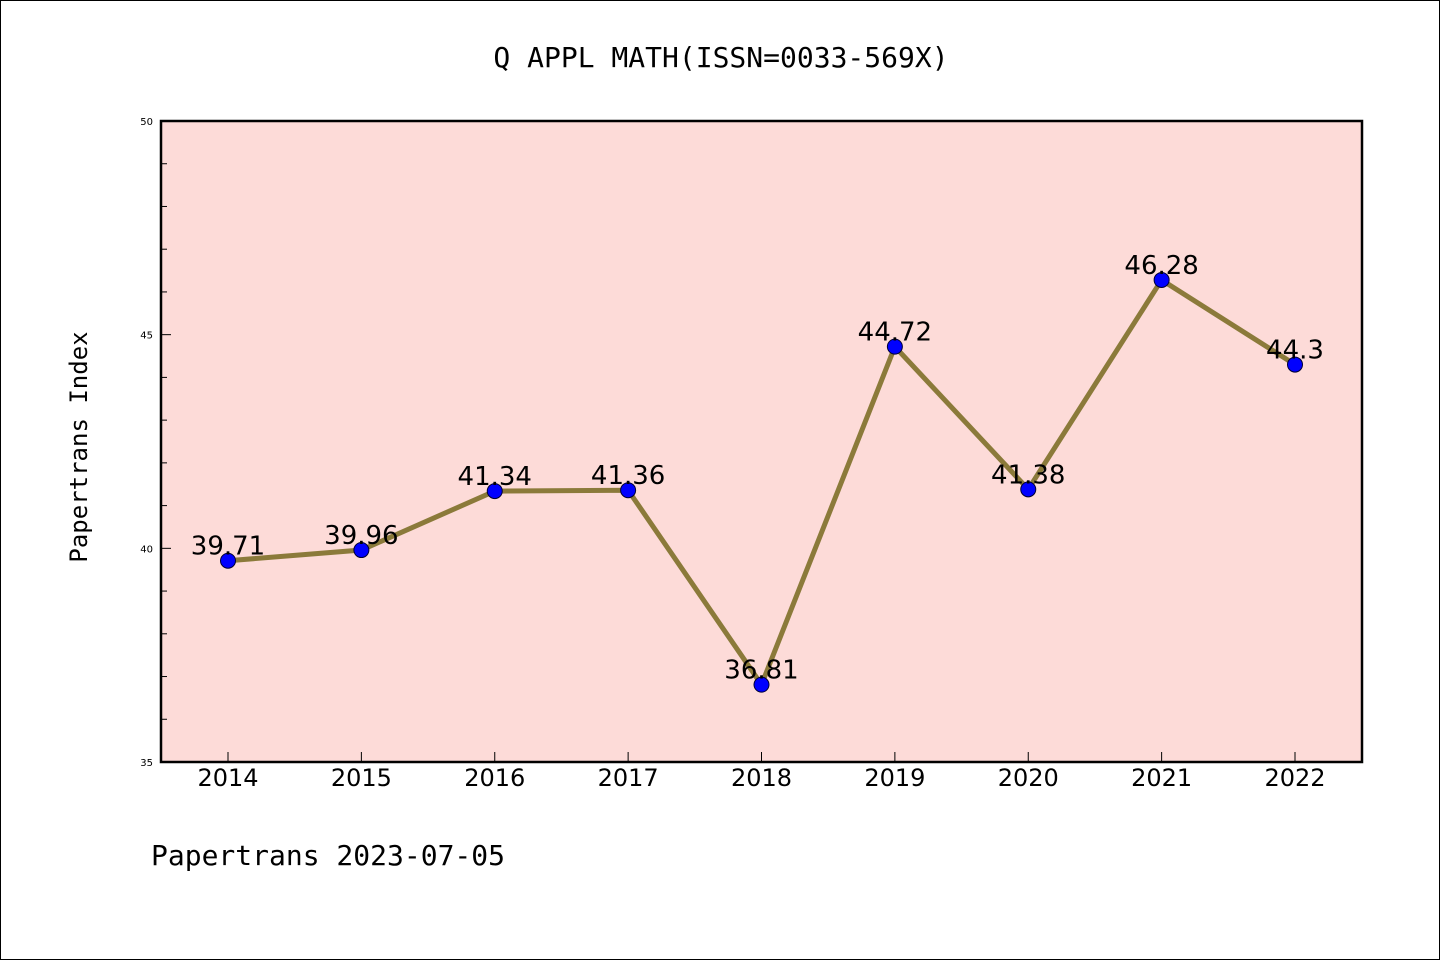 The width and height of the screenshot is (1440, 961). What do you see at coordinates (628, 778) in the screenshot?
I see `x-tick-label: 2017` at bounding box center [628, 778].